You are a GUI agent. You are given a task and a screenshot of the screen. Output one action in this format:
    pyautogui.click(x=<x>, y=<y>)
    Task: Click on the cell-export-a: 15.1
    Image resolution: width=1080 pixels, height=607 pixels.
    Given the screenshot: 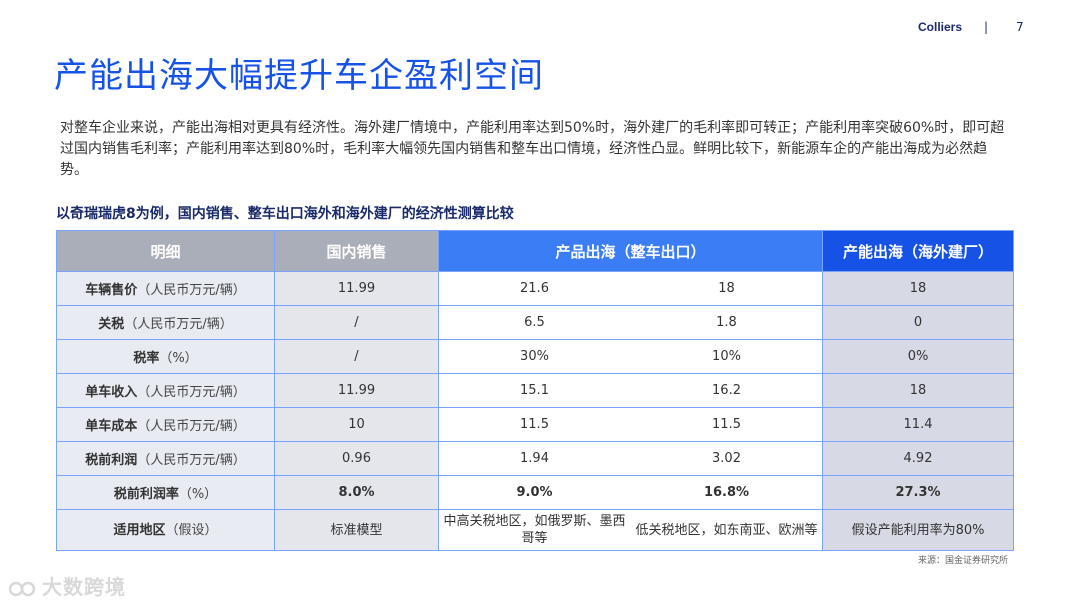 What is the action you would take?
    pyautogui.click(x=534, y=390)
    